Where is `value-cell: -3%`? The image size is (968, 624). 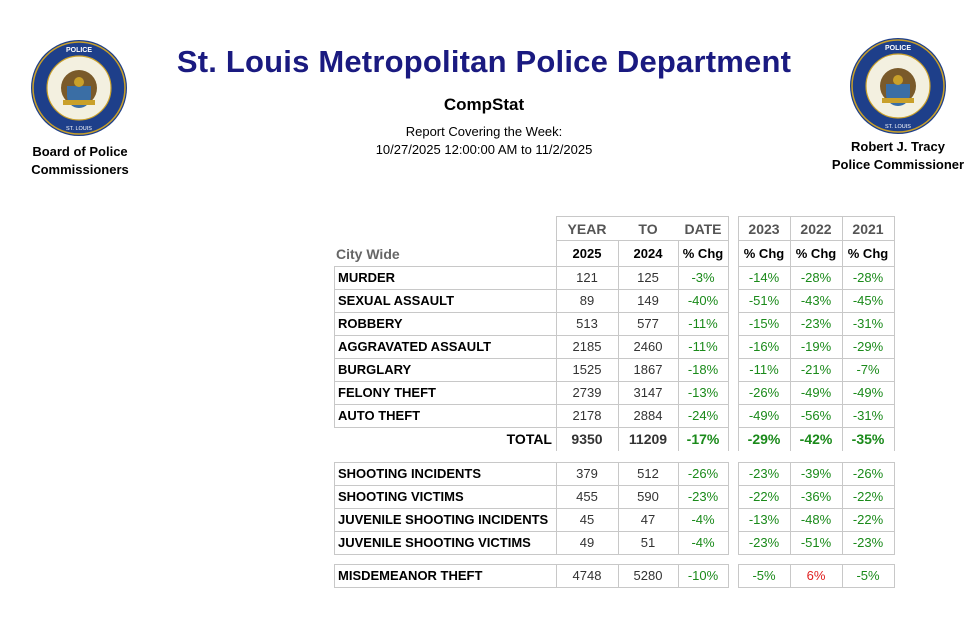 value-cell: -3% is located at coordinates (703, 277).